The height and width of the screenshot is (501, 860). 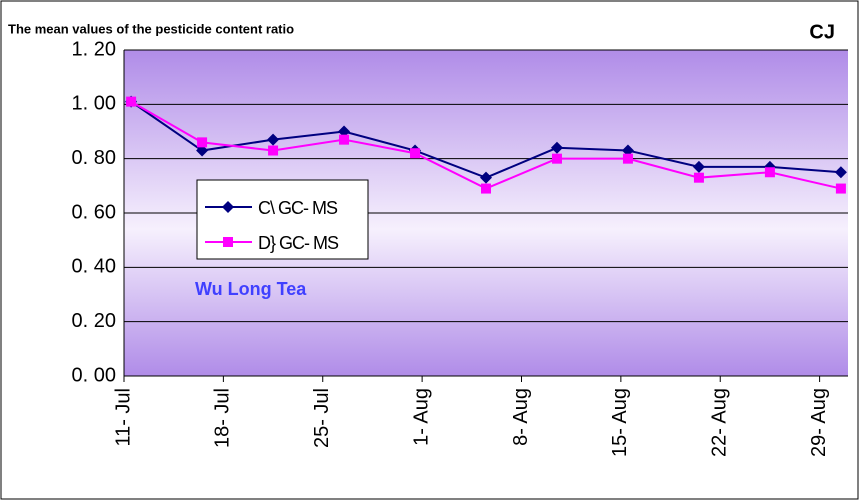 I want to click on legend-label: C\ GC- MS, so click(x=298, y=208).